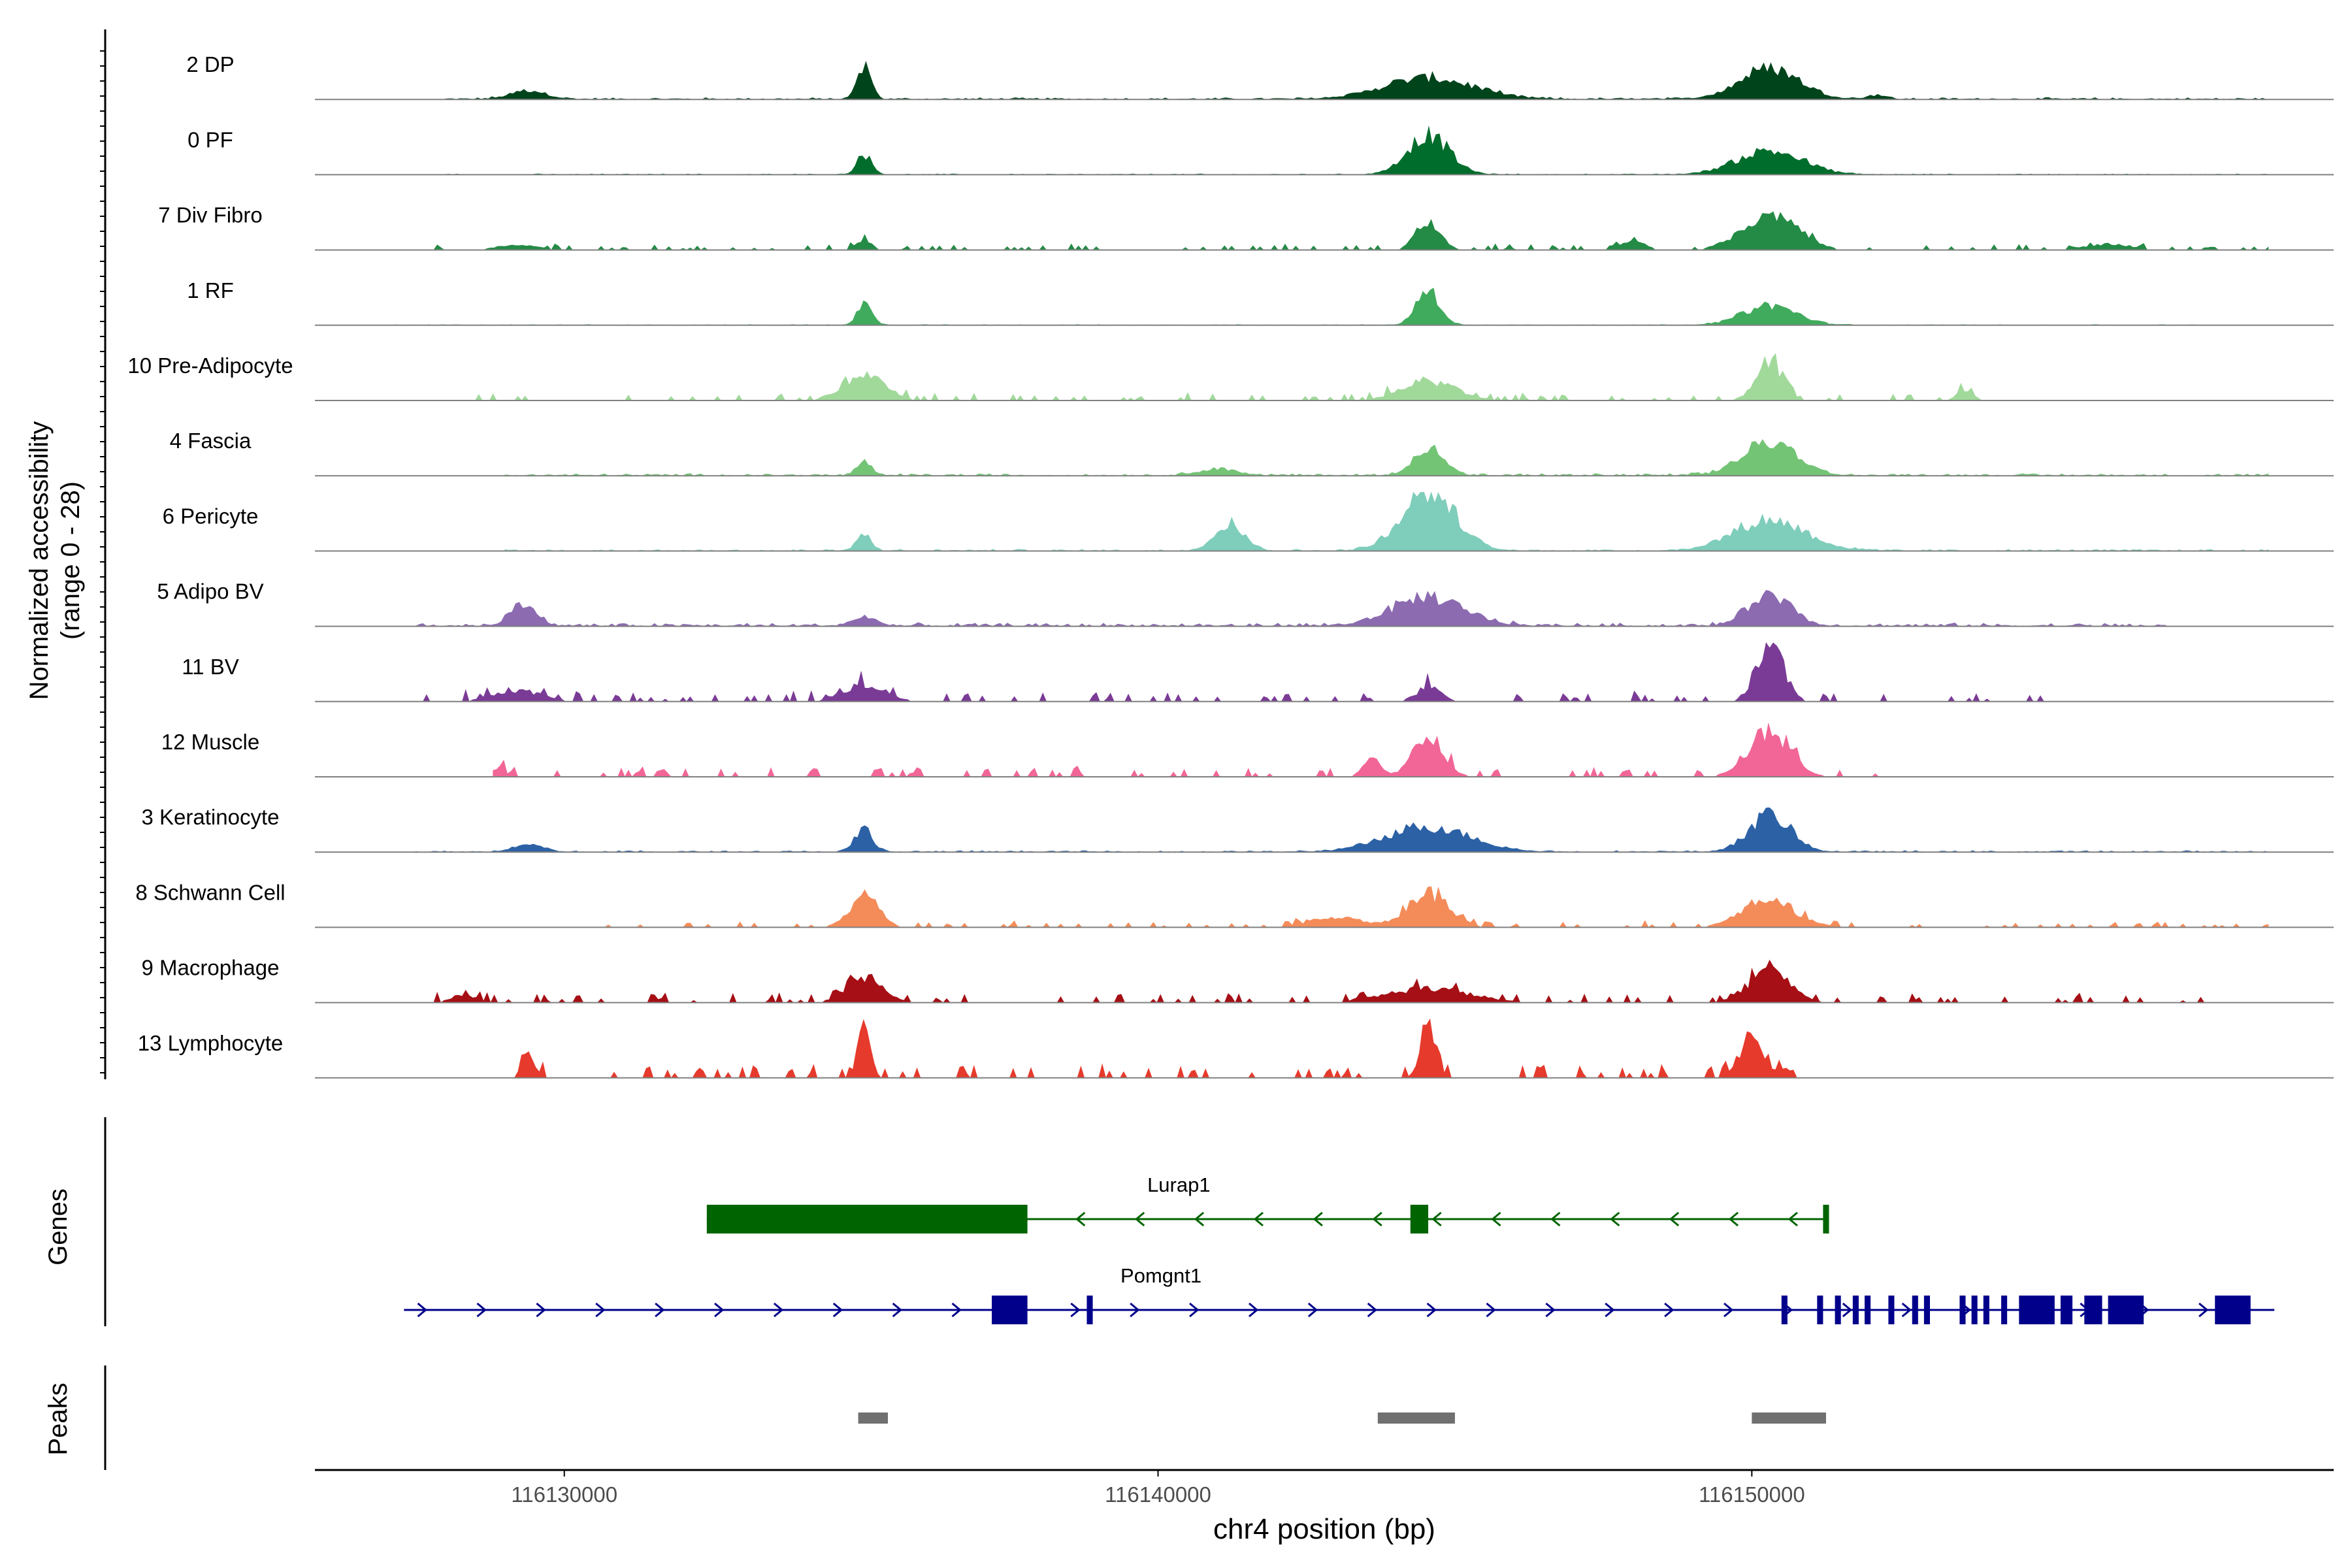 The width and height of the screenshot is (2352, 1568). Describe the element at coordinates (1752, 1494) in the screenshot. I see `x-tick-label: 116150000` at that location.